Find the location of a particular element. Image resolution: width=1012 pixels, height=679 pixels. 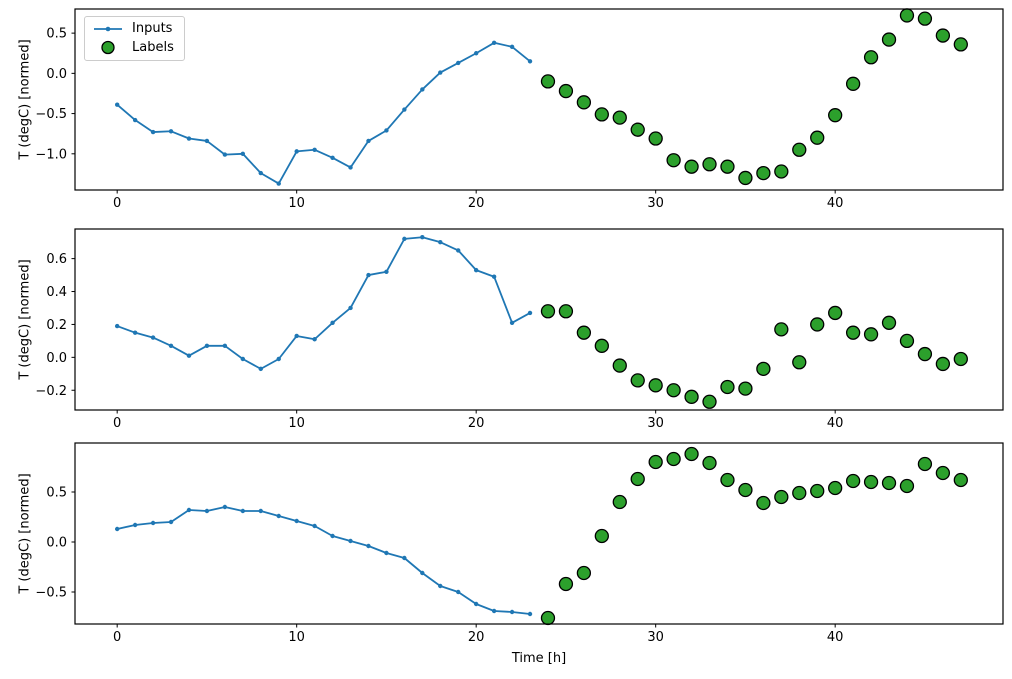

y-tick-label: −0.2 is located at coordinates (51, 391).